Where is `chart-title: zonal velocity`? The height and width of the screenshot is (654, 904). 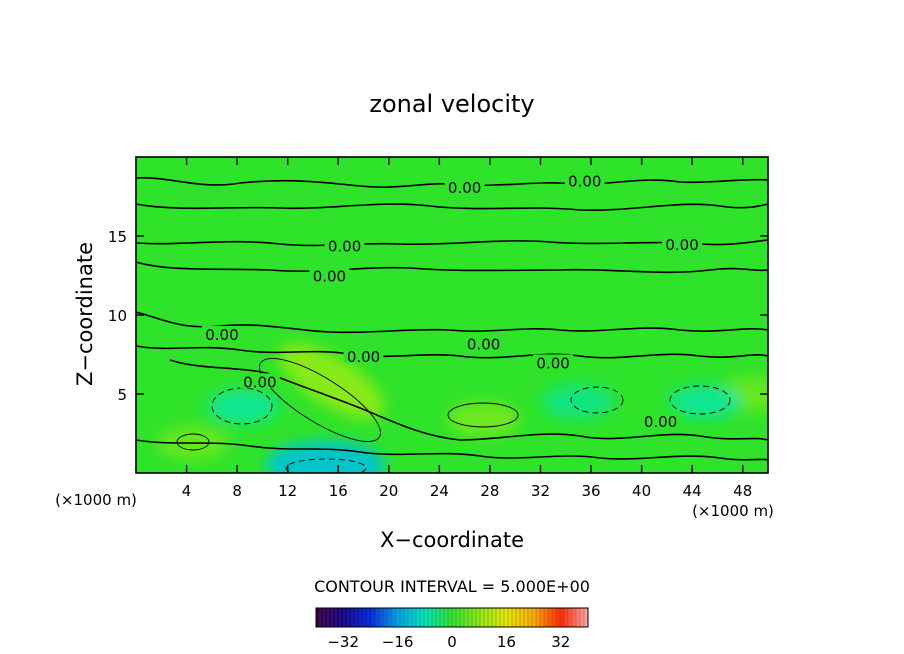 chart-title: zonal velocity is located at coordinates (451, 104).